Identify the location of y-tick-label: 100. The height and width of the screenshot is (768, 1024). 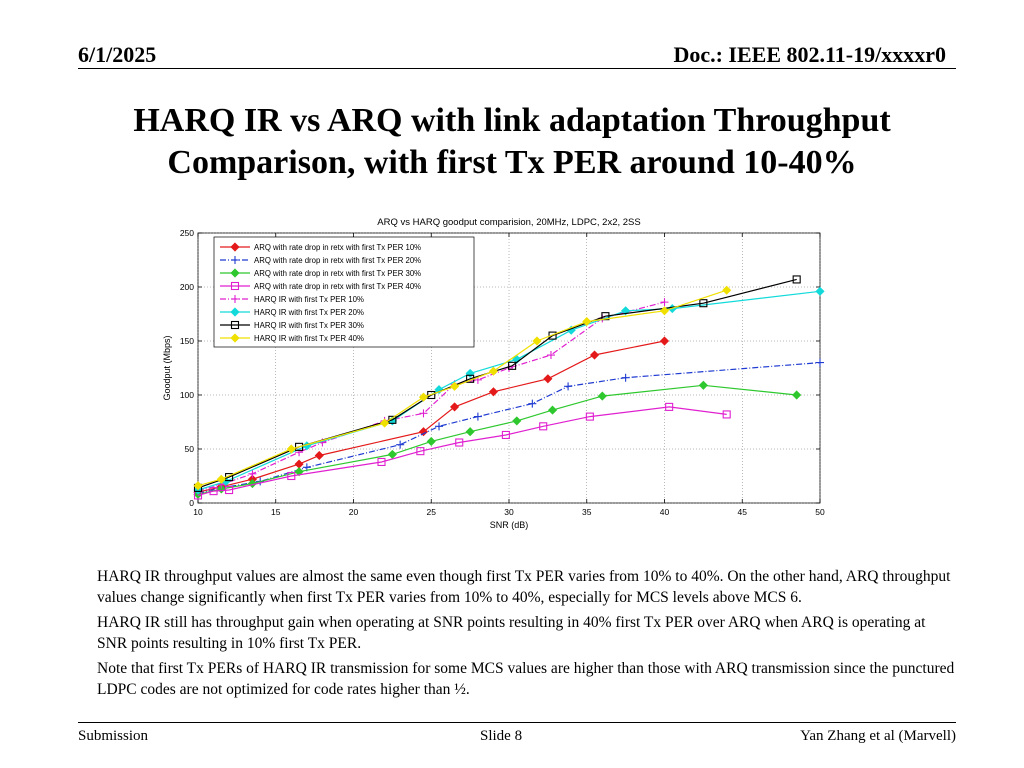
(187, 395).